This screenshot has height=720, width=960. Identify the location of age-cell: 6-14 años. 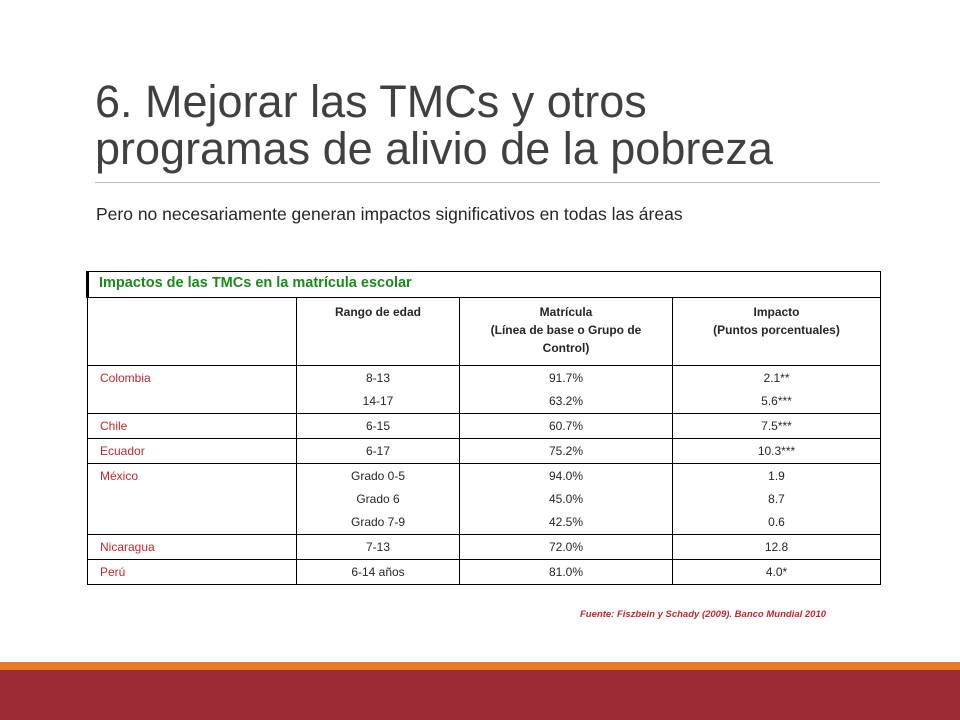
(378, 572).